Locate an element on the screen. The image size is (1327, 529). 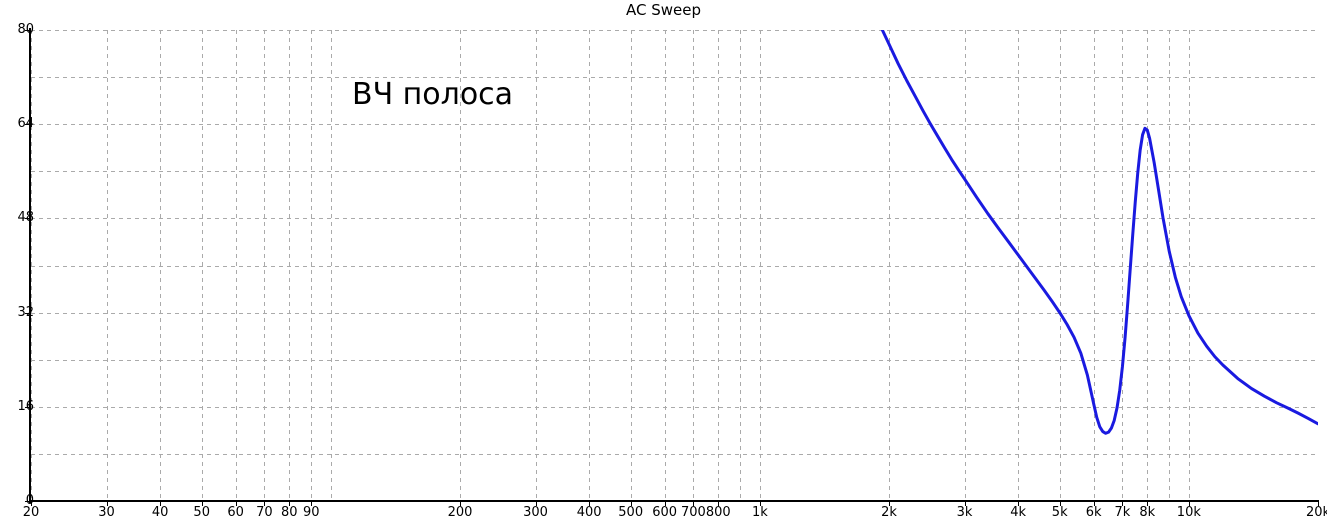
x-tick-label: 700 is located at coordinates (693, 512).